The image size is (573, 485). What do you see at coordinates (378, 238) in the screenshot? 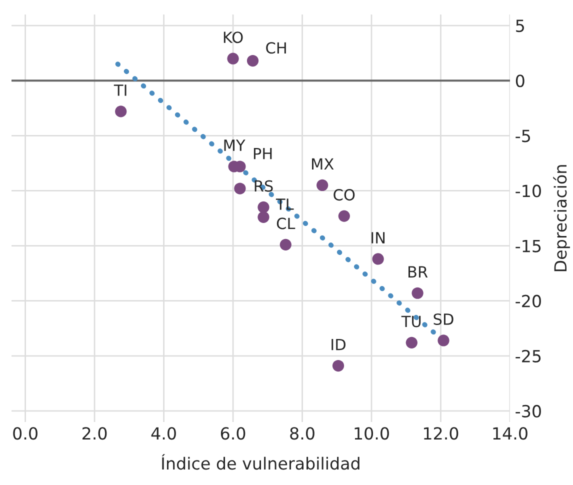
I see `annotation: IN` at bounding box center [378, 238].